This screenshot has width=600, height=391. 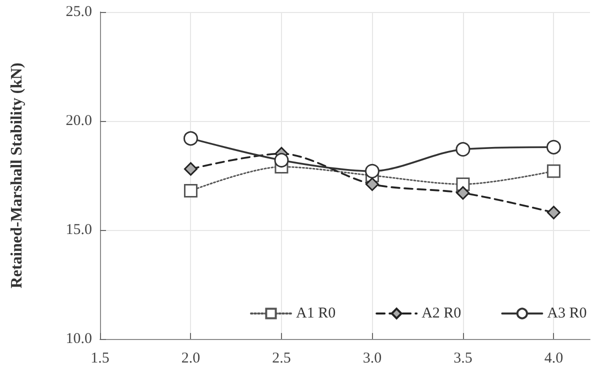 What do you see at coordinates (567, 314) in the screenshot?
I see `legend-label: A3 R0` at bounding box center [567, 314].